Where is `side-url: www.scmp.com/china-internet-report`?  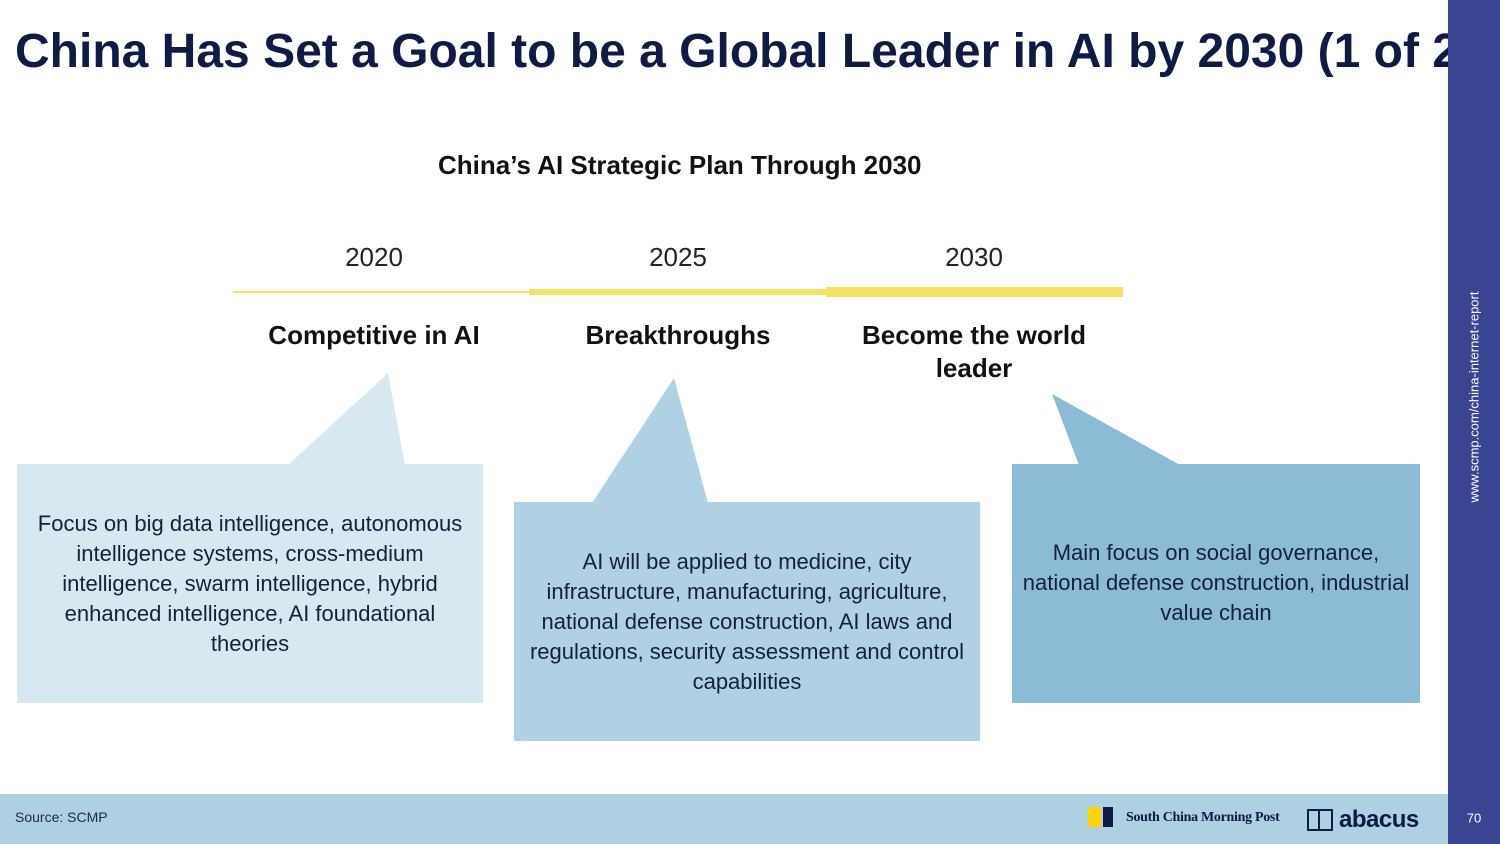 side-url: www.scmp.com/china-internet-report is located at coordinates (1474, 397).